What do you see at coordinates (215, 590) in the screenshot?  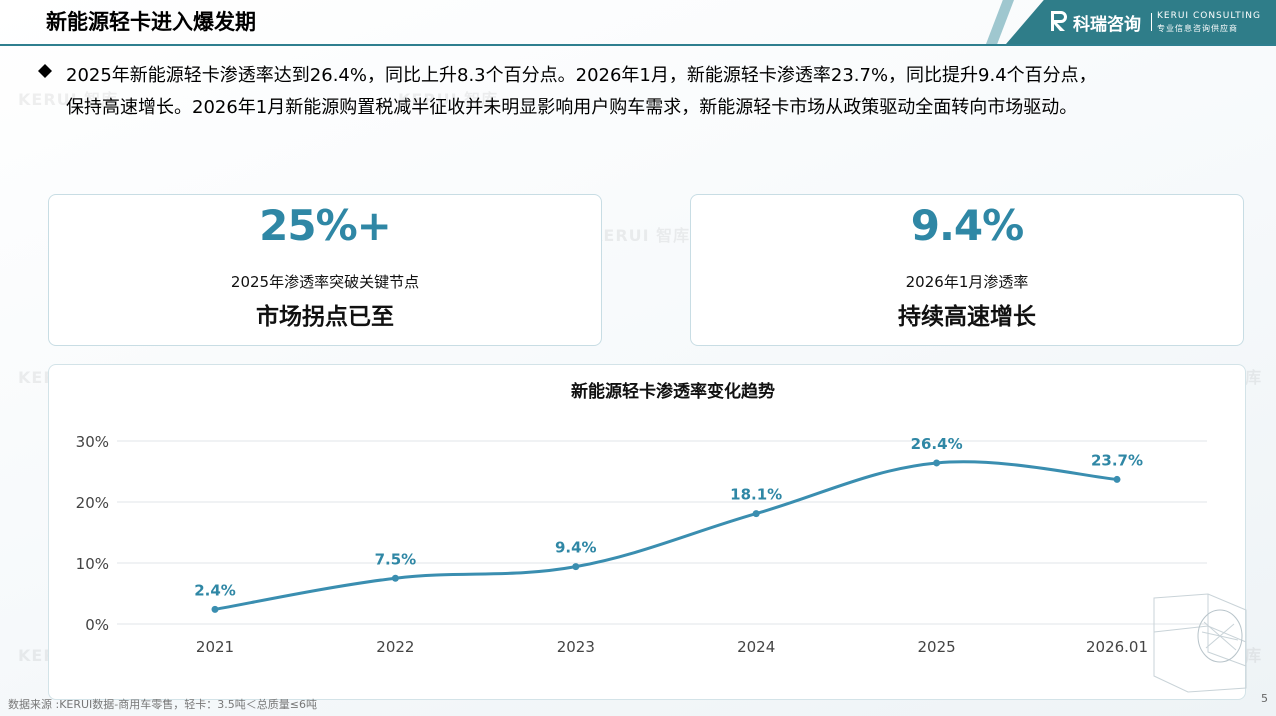 I see `data-label: 2.4%` at bounding box center [215, 590].